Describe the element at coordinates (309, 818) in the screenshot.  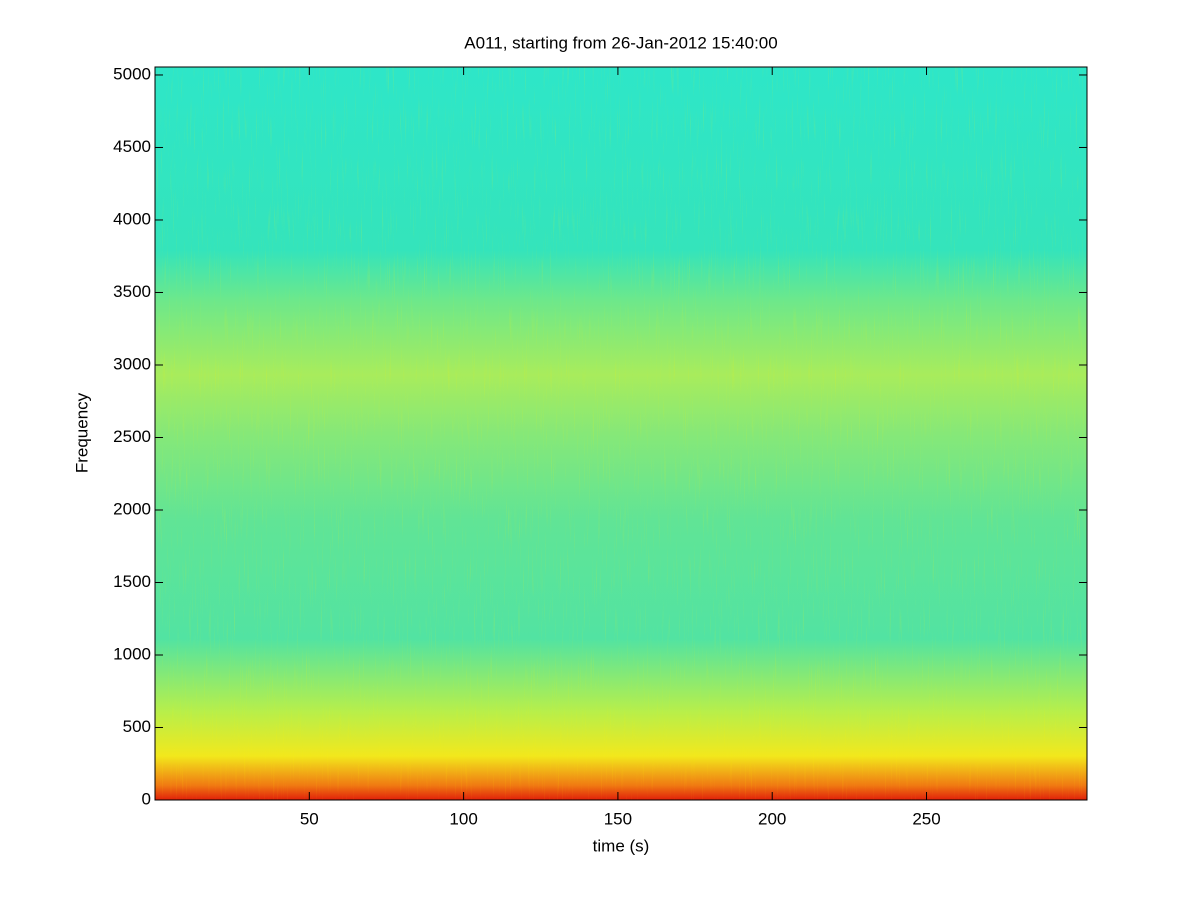
I see `x-tick-label: 50` at that location.